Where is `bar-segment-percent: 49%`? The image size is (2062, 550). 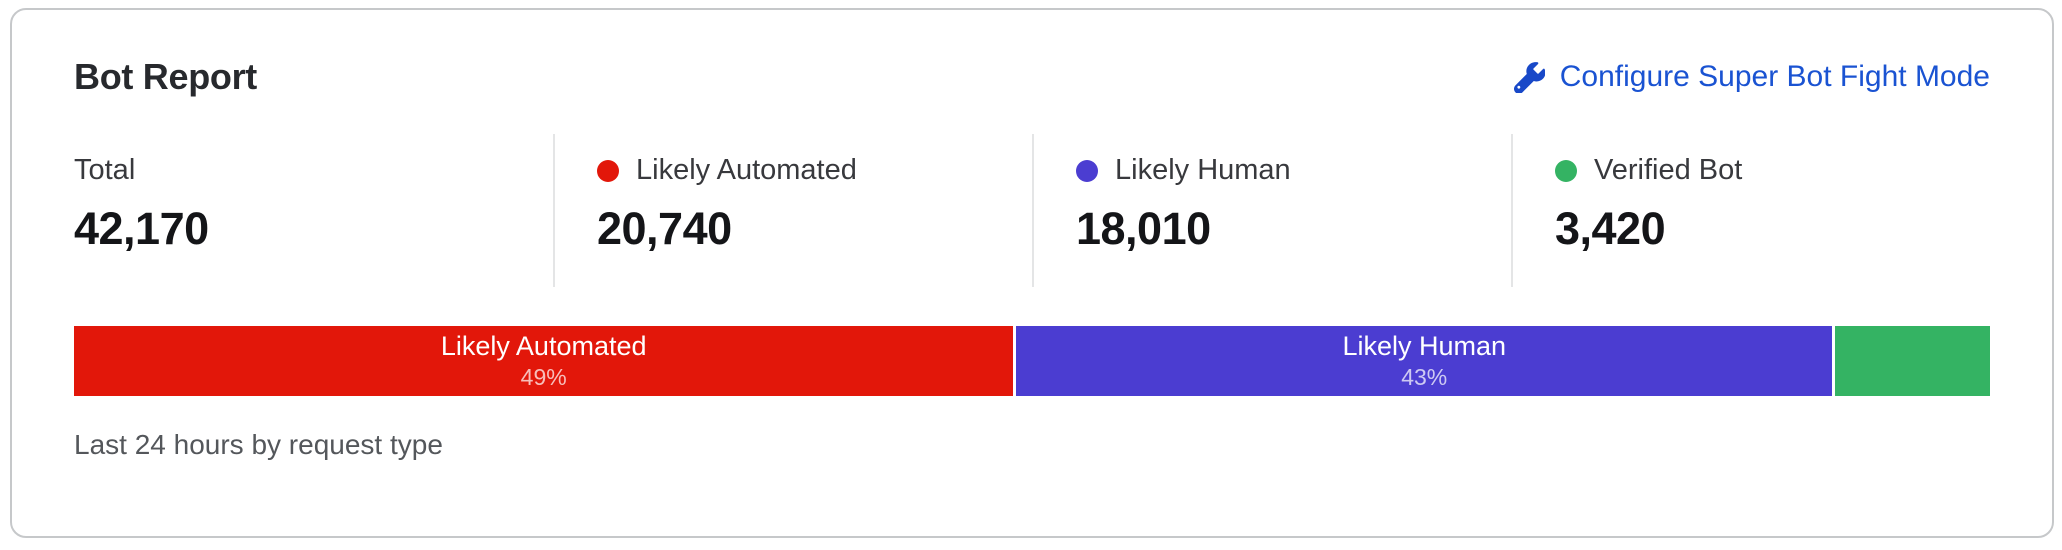
bar-segment-percent: 49% is located at coordinates (543, 377).